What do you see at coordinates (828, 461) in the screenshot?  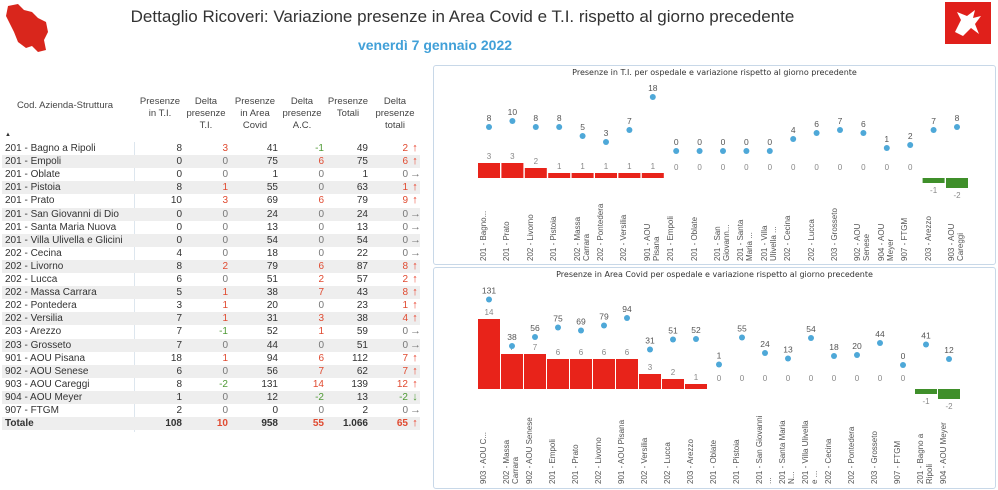 I see `category-label: 202 - Cecina` at bounding box center [828, 461].